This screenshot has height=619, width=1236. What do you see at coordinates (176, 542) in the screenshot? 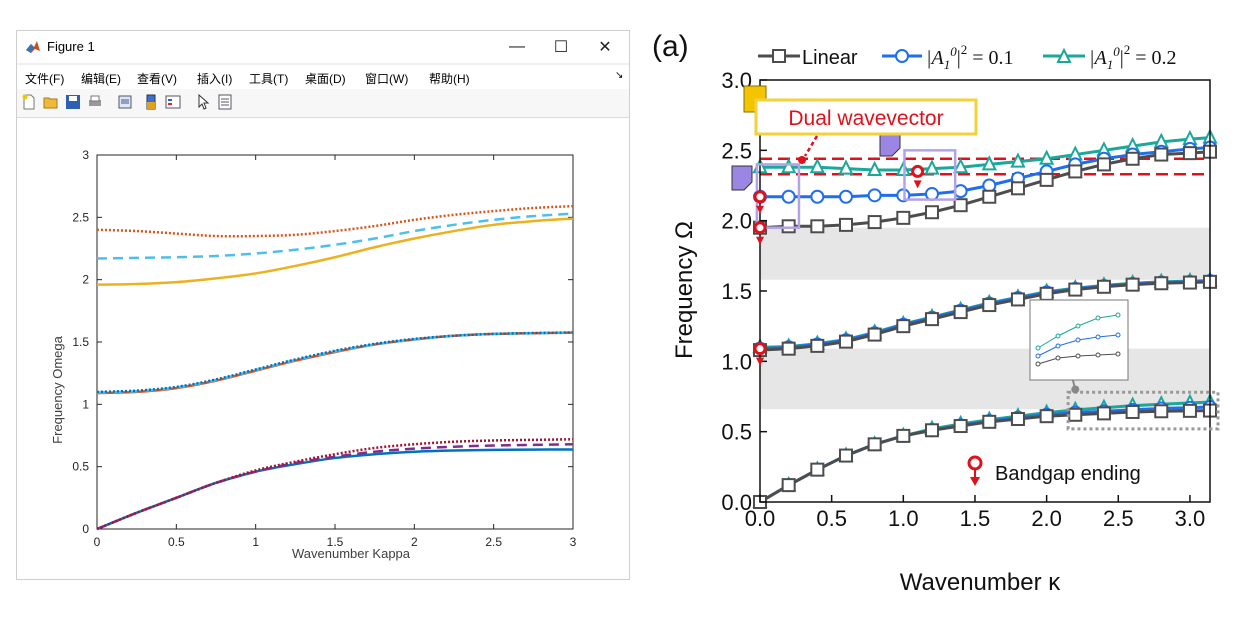
I see `x-tick-label: 0.5` at bounding box center [176, 542].